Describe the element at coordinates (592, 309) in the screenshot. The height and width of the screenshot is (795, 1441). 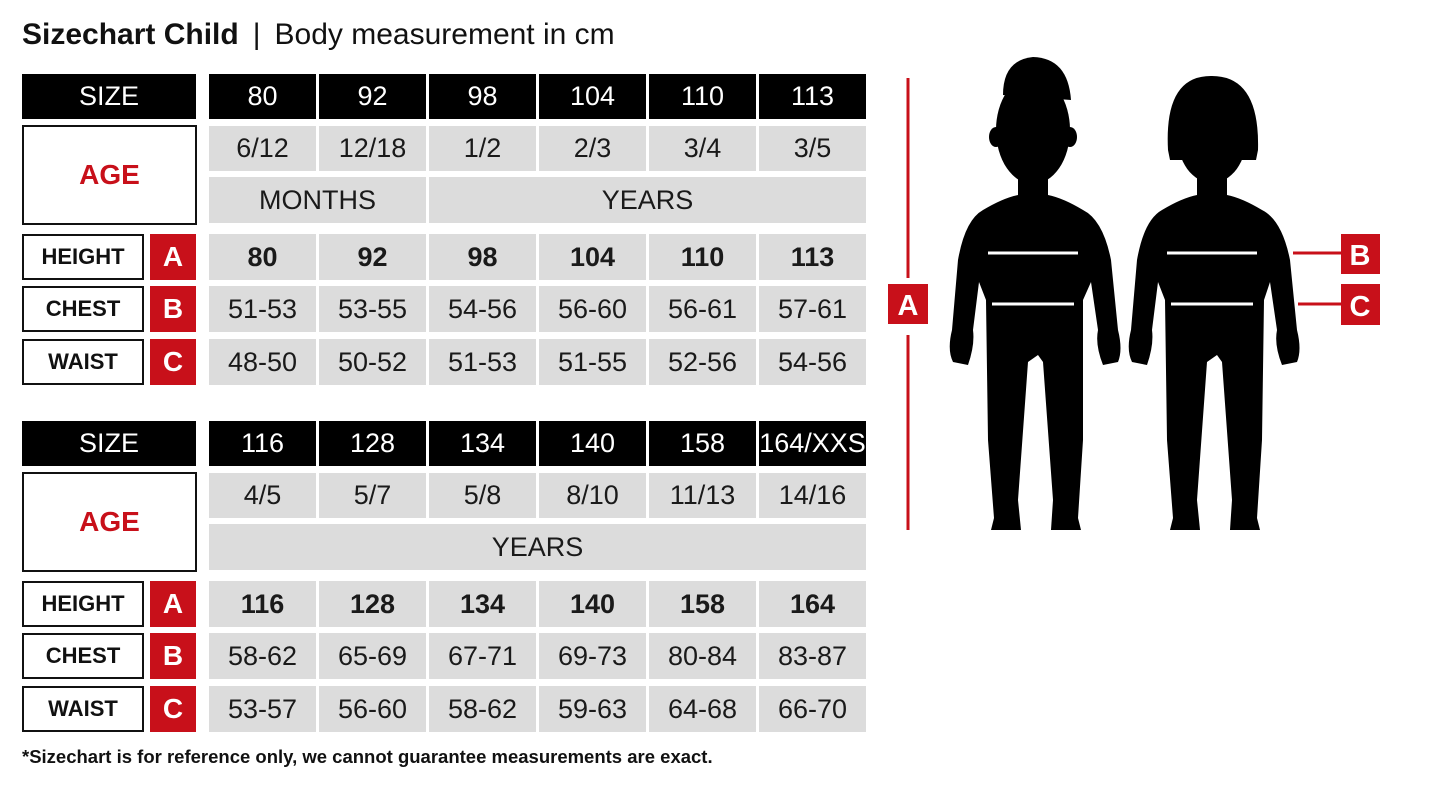
I see `chest-cell: 56-60` at that location.